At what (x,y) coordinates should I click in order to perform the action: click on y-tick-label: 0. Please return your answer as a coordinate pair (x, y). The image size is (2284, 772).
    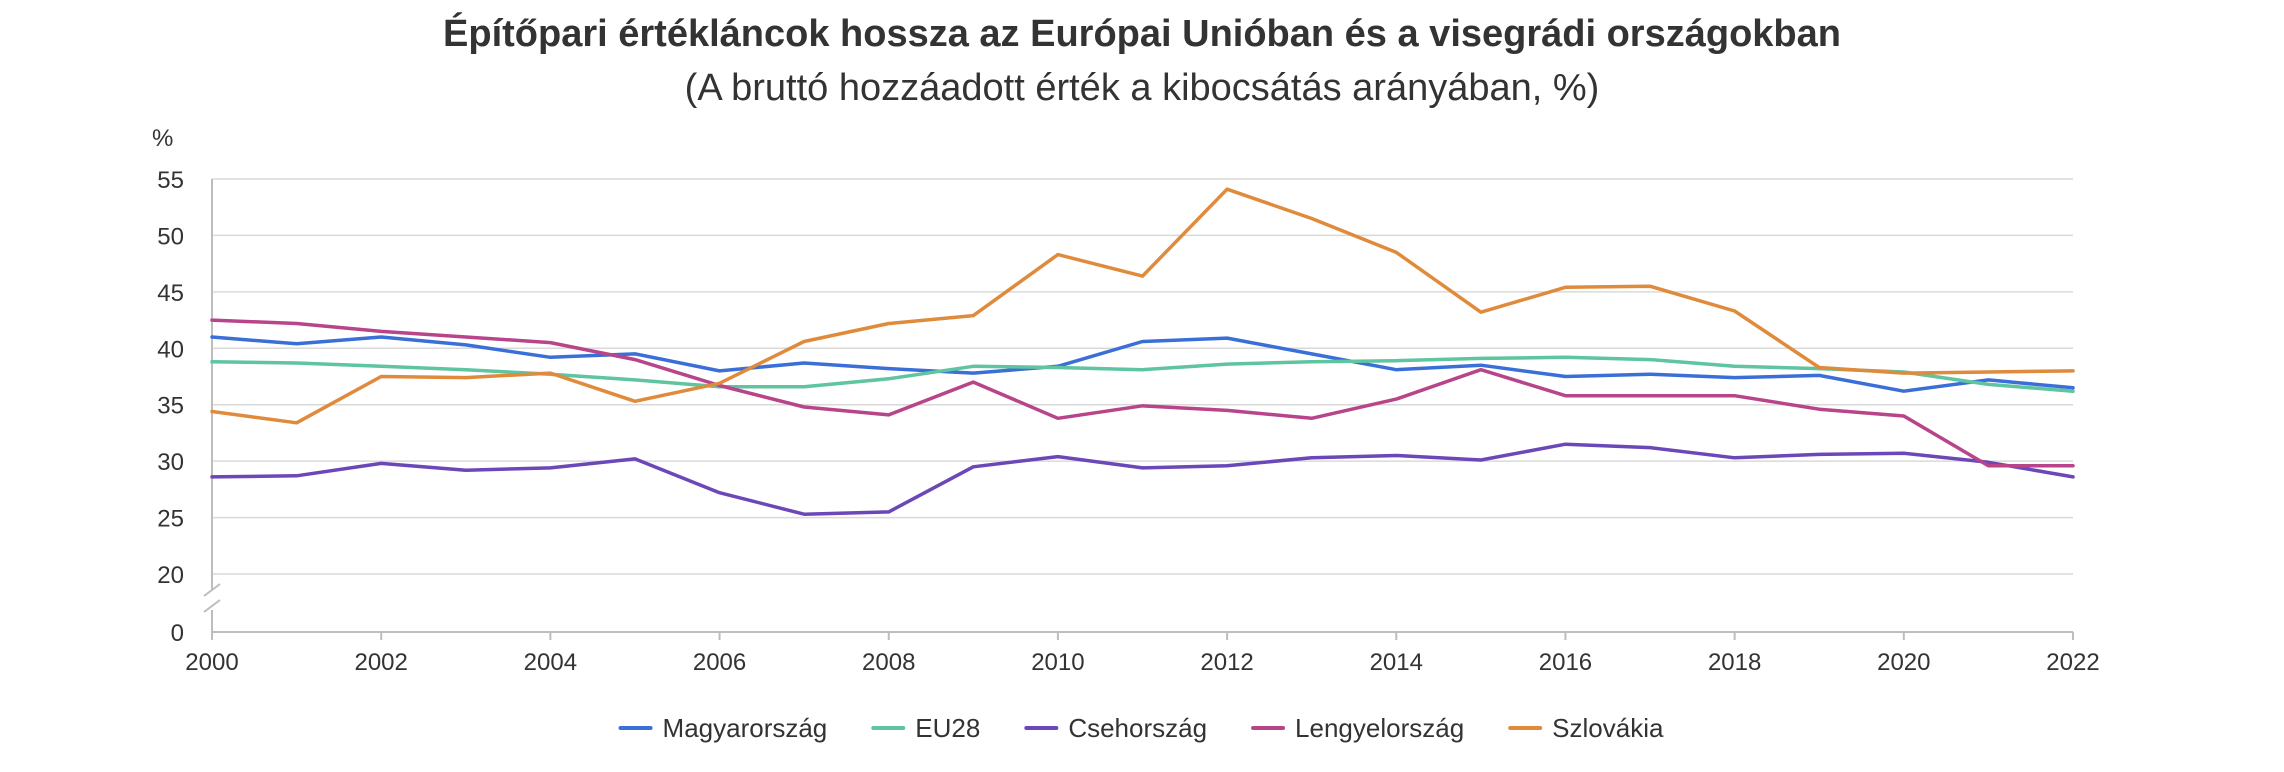
    Looking at the image, I should click on (177, 633).